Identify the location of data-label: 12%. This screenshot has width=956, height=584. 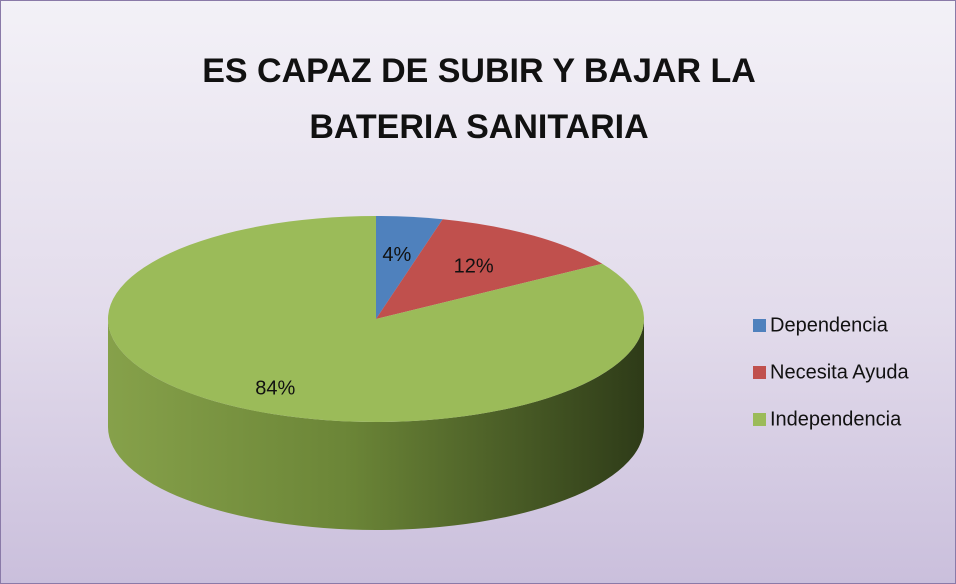
(474, 267).